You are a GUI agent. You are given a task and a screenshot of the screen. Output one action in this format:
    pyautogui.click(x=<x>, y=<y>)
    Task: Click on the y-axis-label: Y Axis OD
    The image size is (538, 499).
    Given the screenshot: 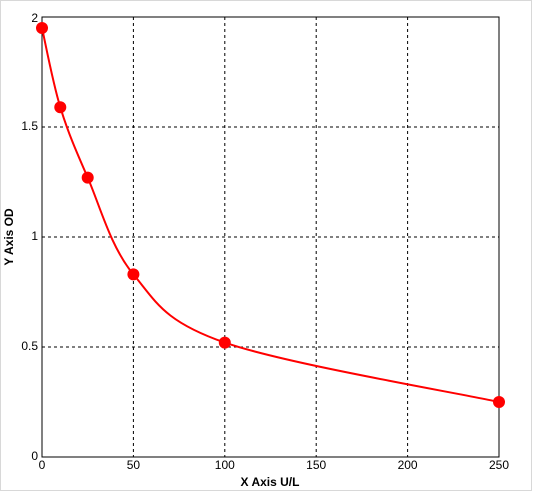 What is the action you would take?
    pyautogui.click(x=9, y=237)
    